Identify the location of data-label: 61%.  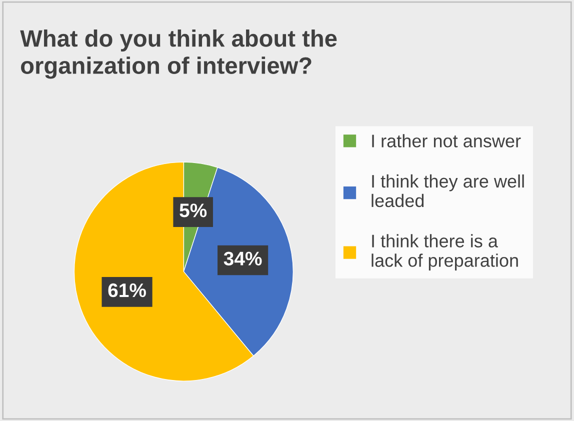
(127, 290).